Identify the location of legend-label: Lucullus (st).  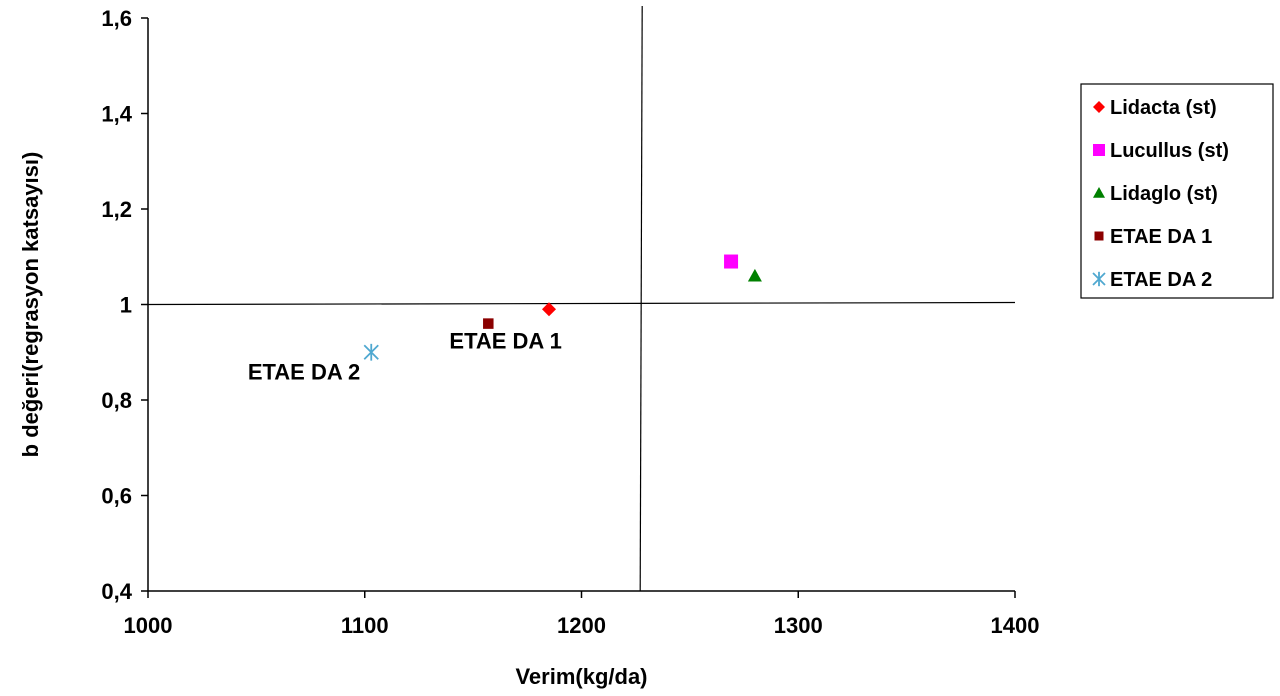
(1169, 151).